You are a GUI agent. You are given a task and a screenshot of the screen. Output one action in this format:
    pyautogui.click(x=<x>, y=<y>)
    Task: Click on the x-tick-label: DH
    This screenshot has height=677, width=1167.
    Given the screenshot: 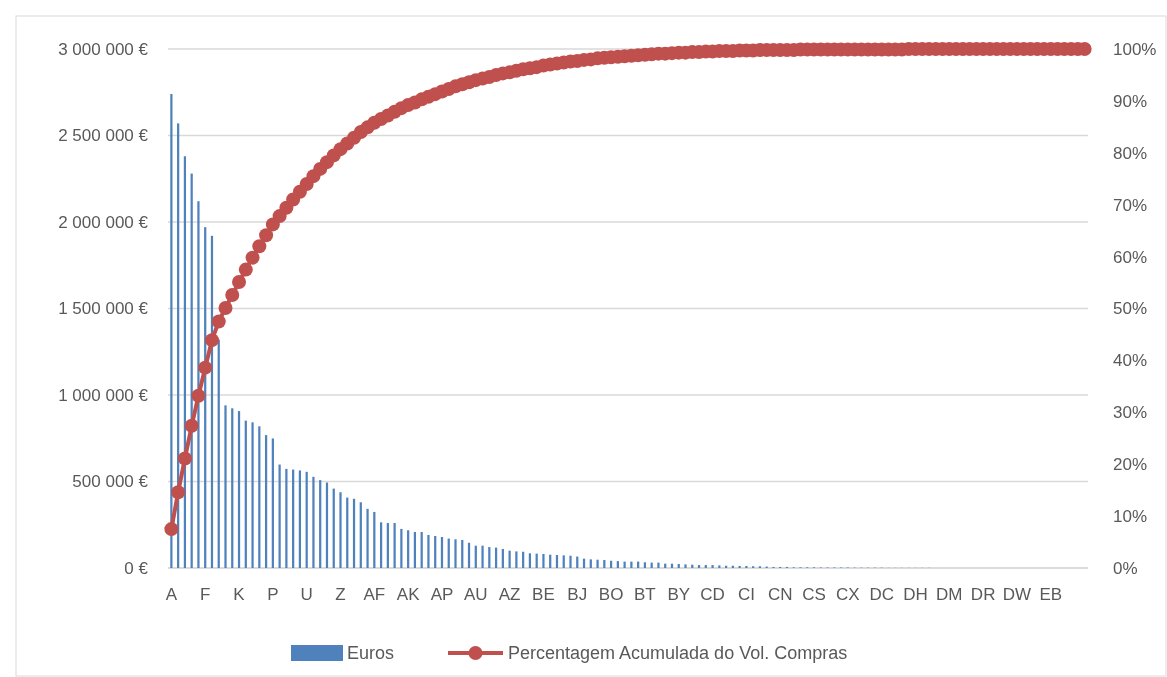 What is the action you would take?
    pyautogui.click(x=915, y=594)
    